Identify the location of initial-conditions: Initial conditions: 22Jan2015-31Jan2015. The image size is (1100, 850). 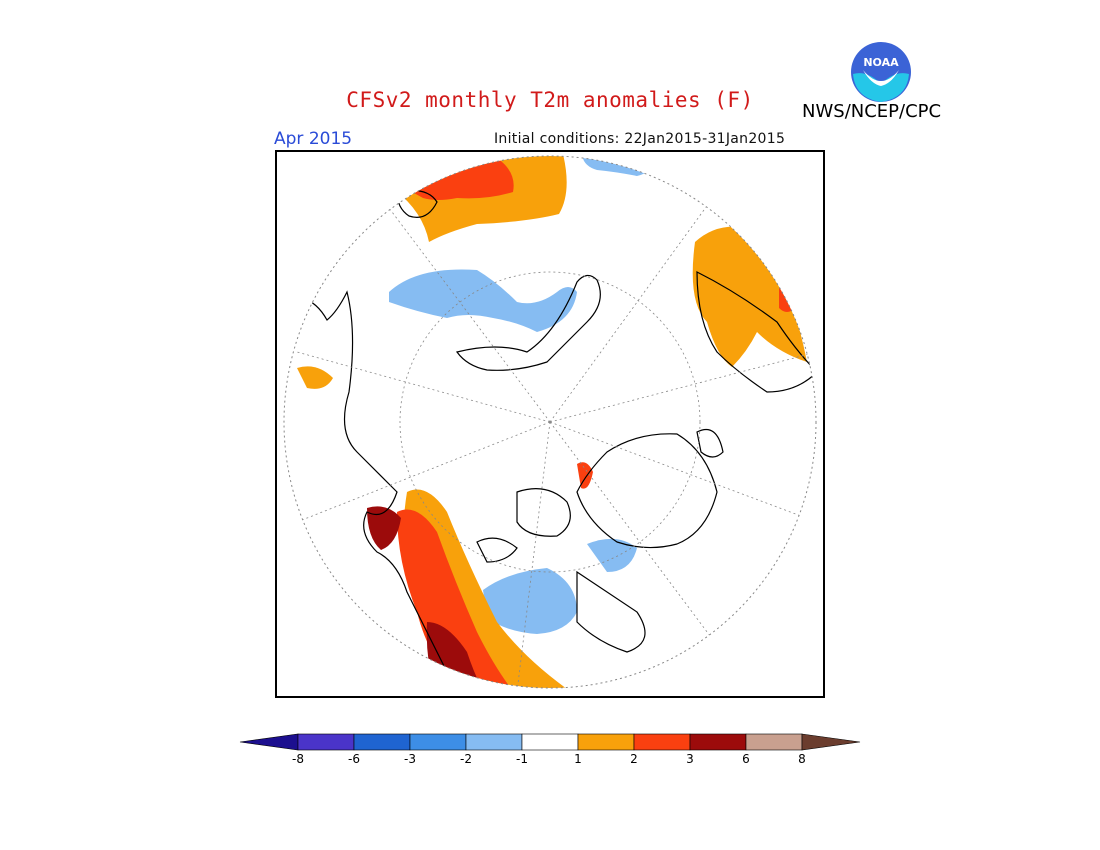
(640, 139).